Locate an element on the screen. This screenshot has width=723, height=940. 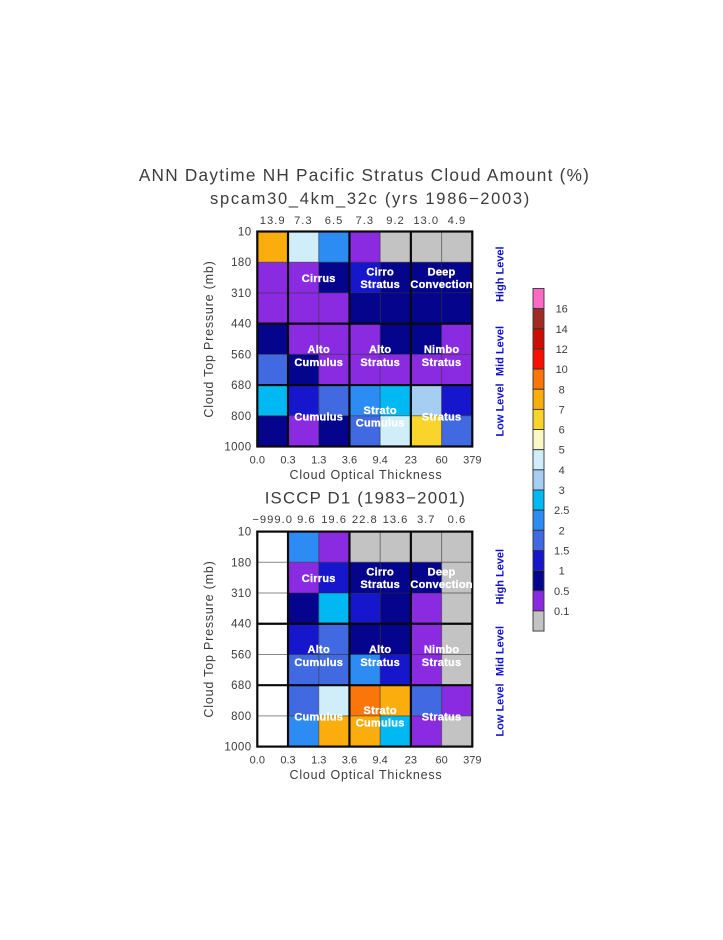
svg-text: 4 is located at coordinates (562, 471).